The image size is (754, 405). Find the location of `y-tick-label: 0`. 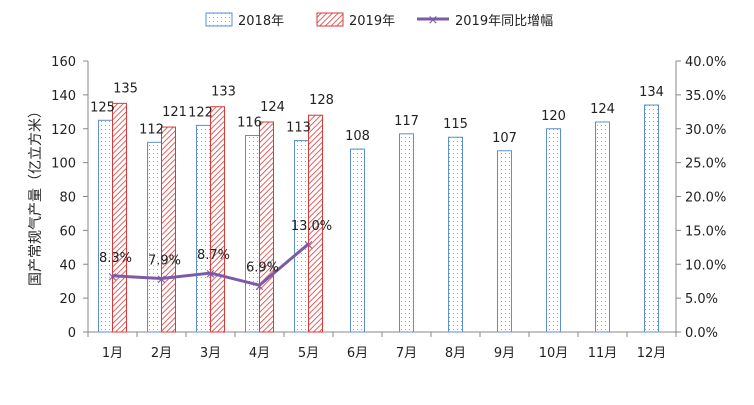

y-tick-label: 0 is located at coordinates (72, 333).